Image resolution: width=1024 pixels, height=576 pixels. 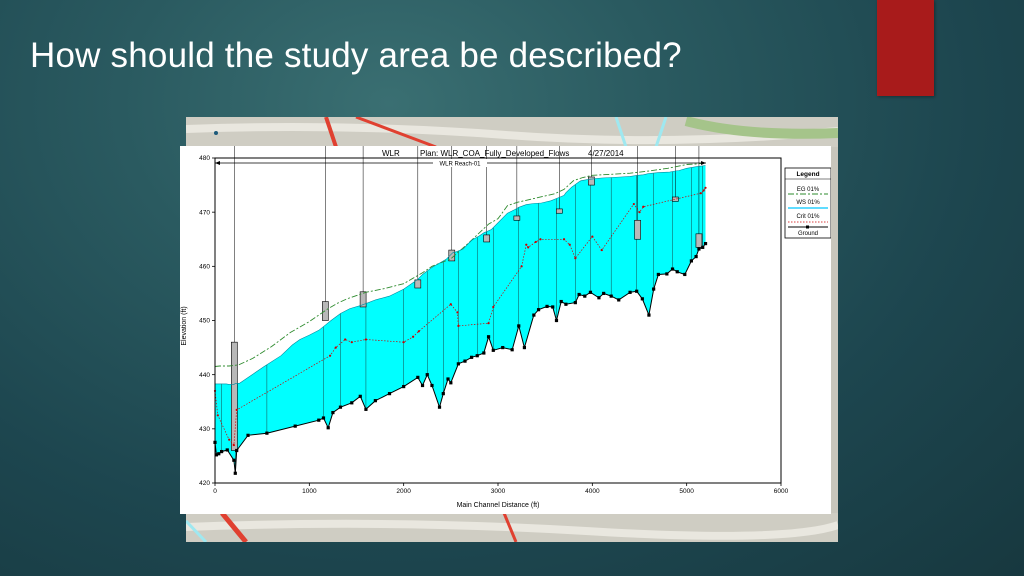 What do you see at coordinates (808, 234) in the screenshot?
I see `legend-ground-label: Ground` at bounding box center [808, 234].